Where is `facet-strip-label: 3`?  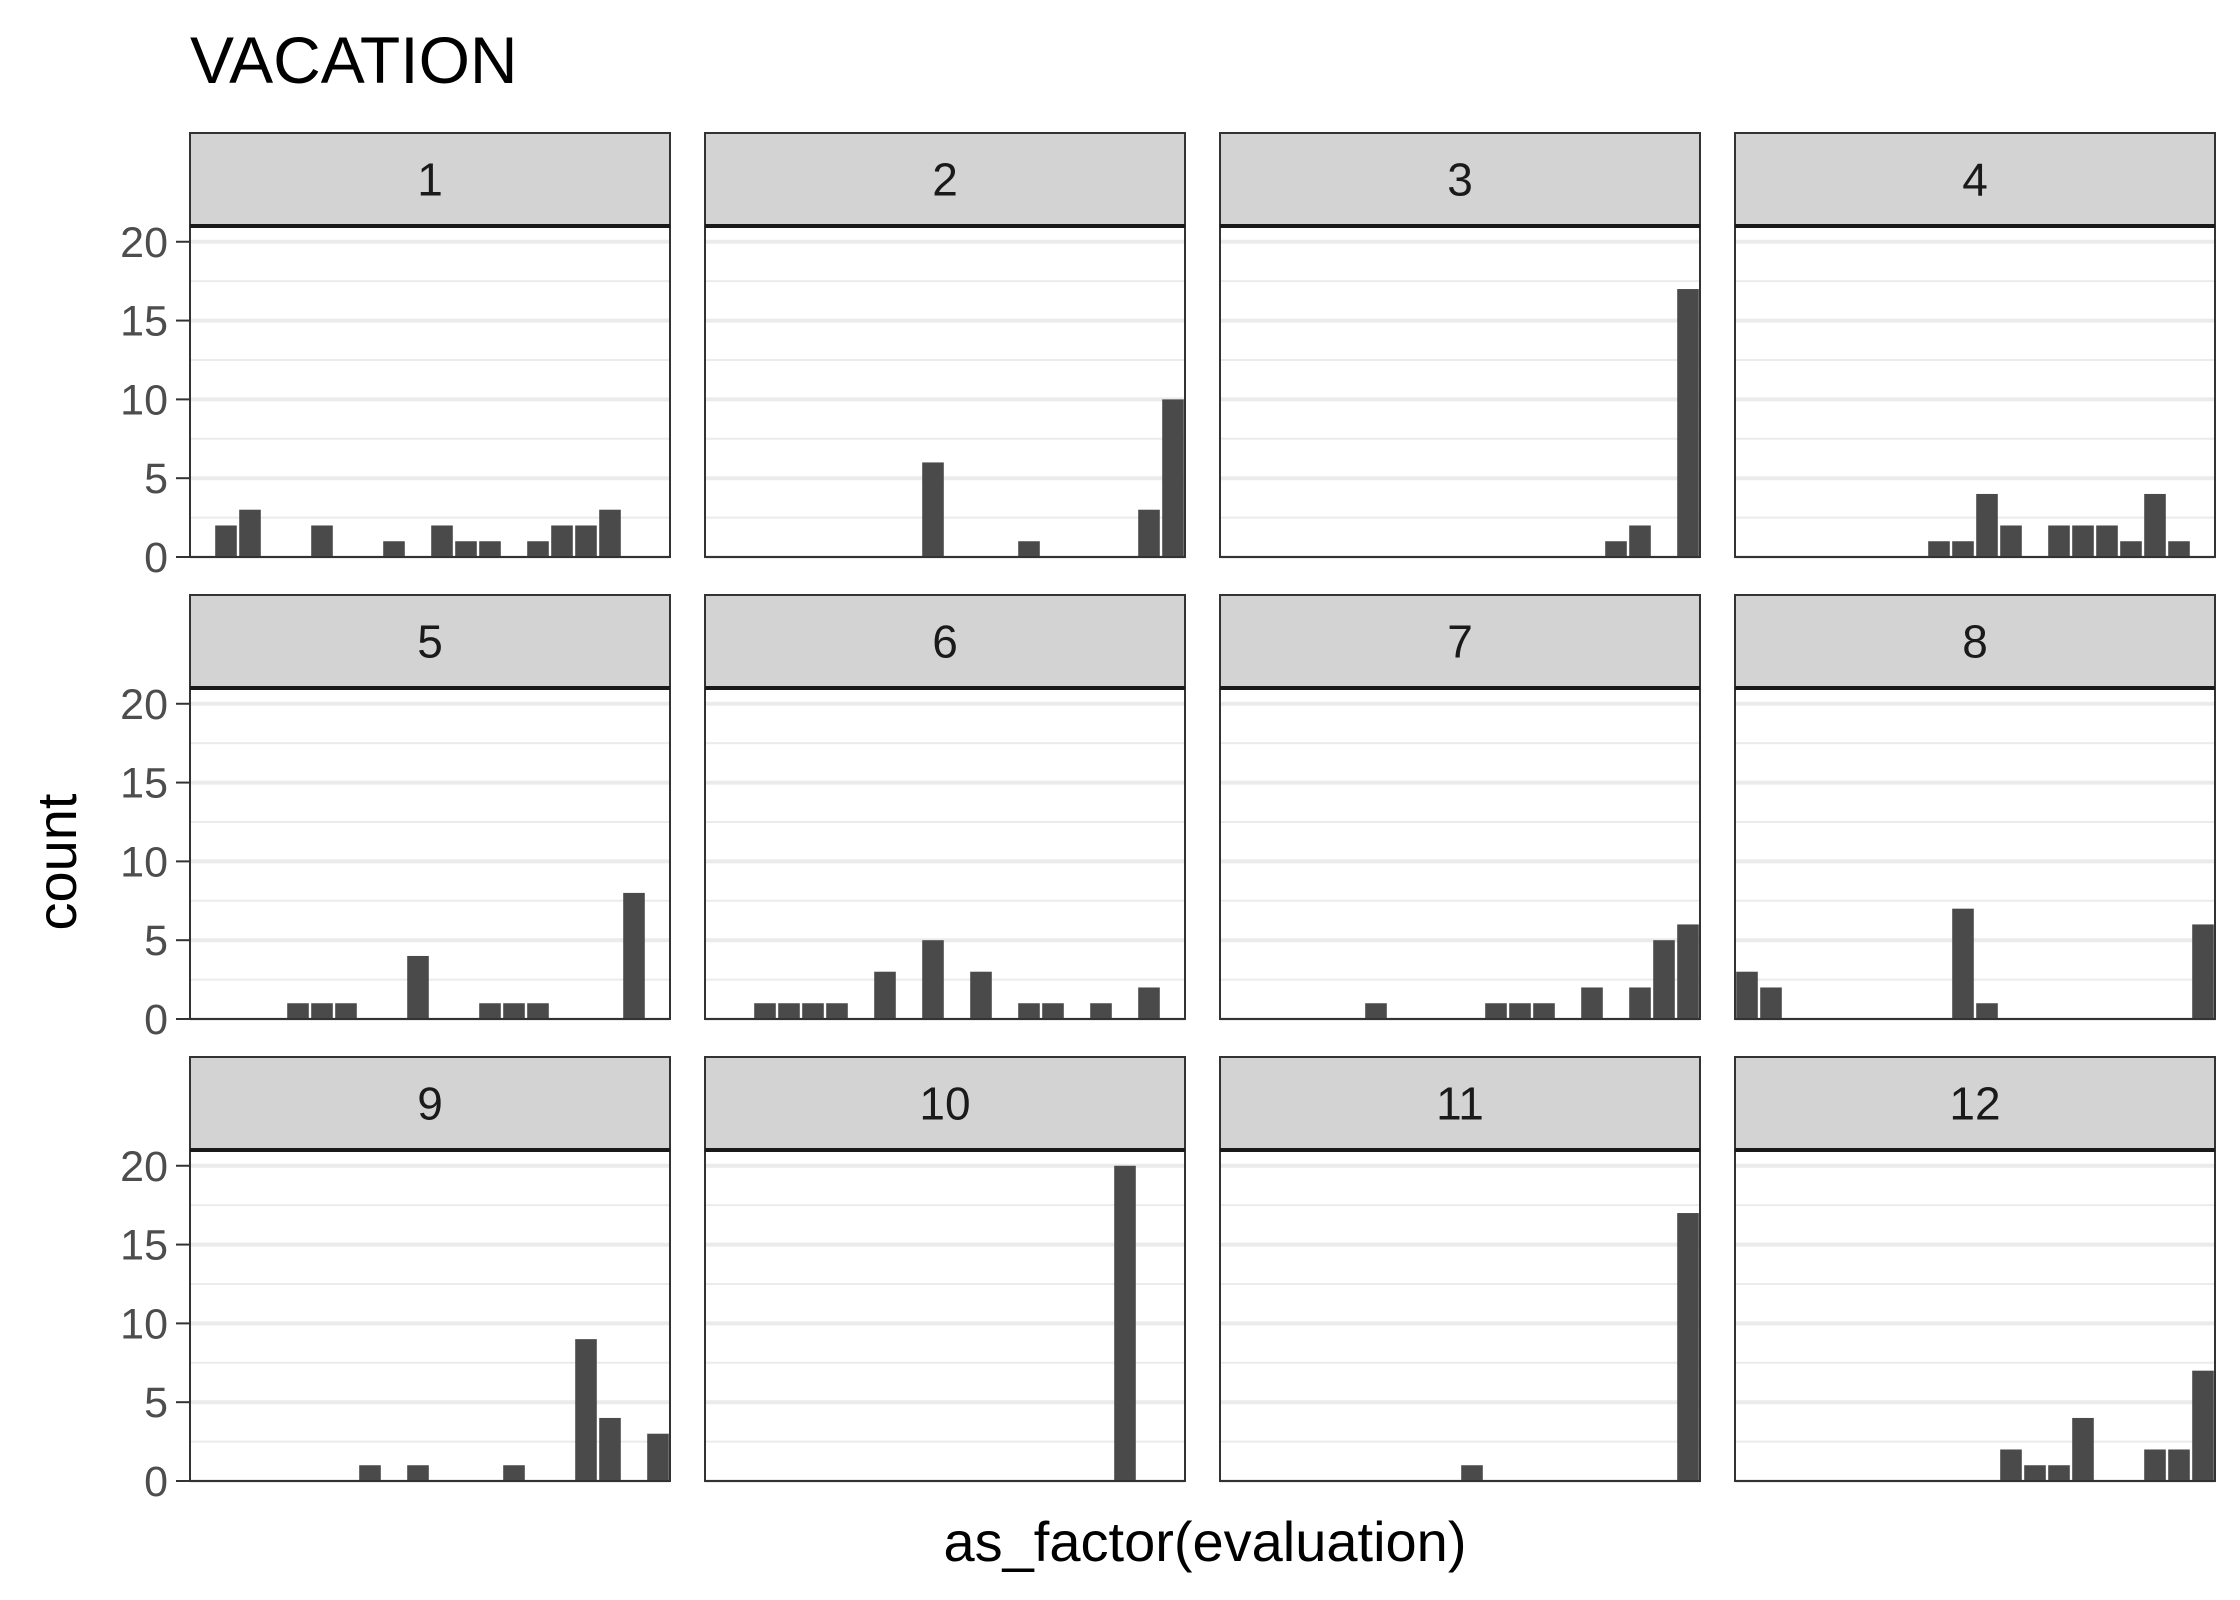
facet-strip-label: 3 is located at coordinates (1460, 180).